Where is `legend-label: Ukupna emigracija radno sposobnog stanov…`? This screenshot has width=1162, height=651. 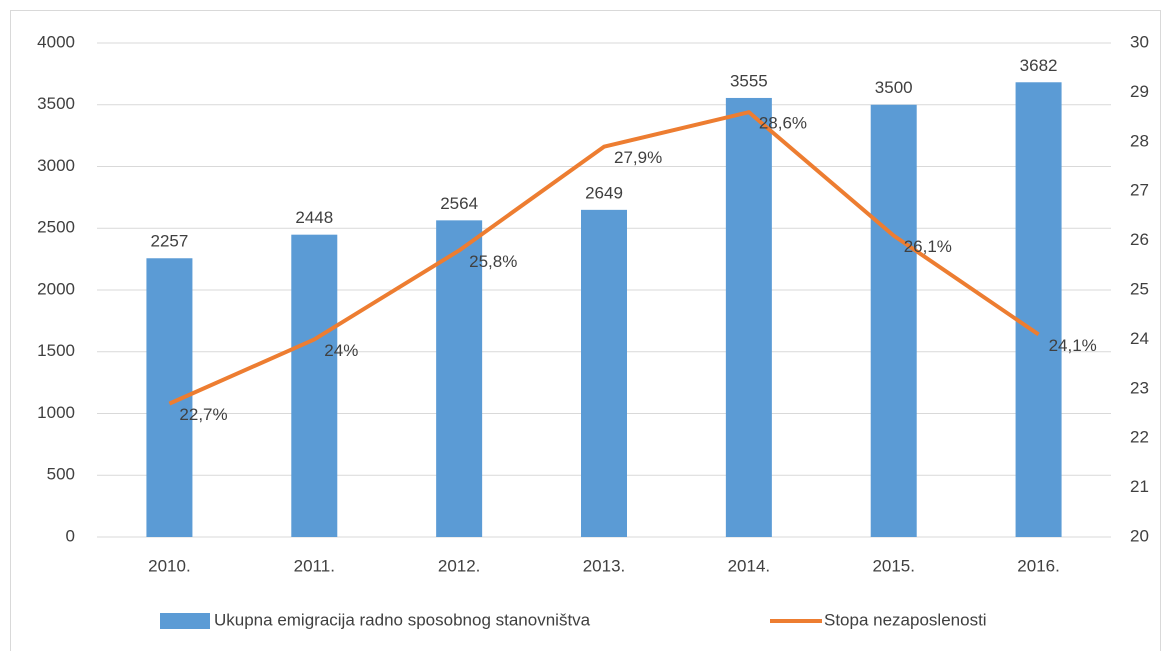
legend-label: Ukupna emigracija radno sposobnog stanov… is located at coordinates (402, 619).